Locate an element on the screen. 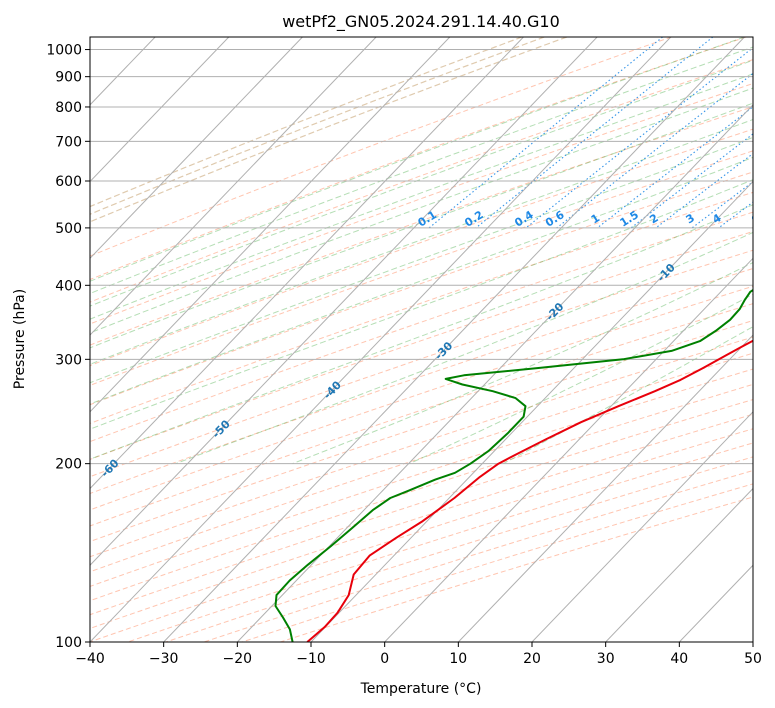 This screenshot has width=775, height=708. x-tick-label: 50 is located at coordinates (753, 659).